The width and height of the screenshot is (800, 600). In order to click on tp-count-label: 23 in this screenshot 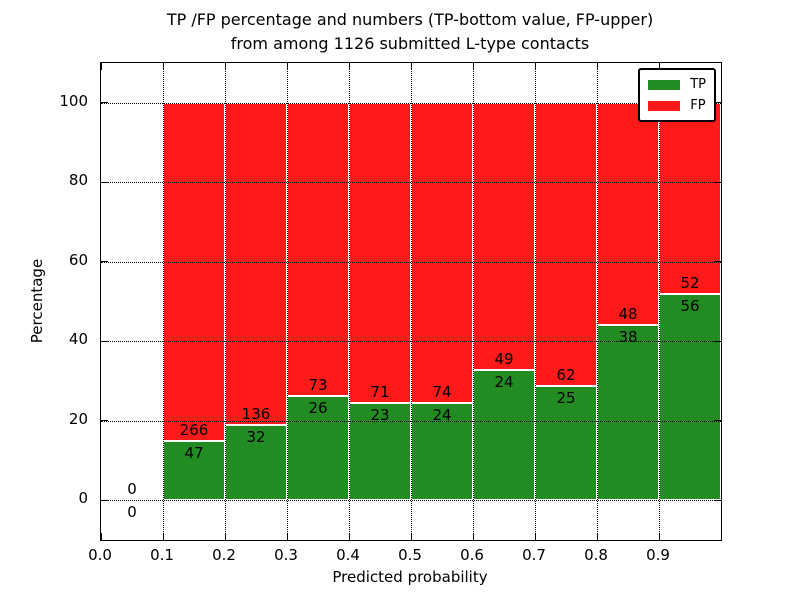, I will do `click(380, 414)`.